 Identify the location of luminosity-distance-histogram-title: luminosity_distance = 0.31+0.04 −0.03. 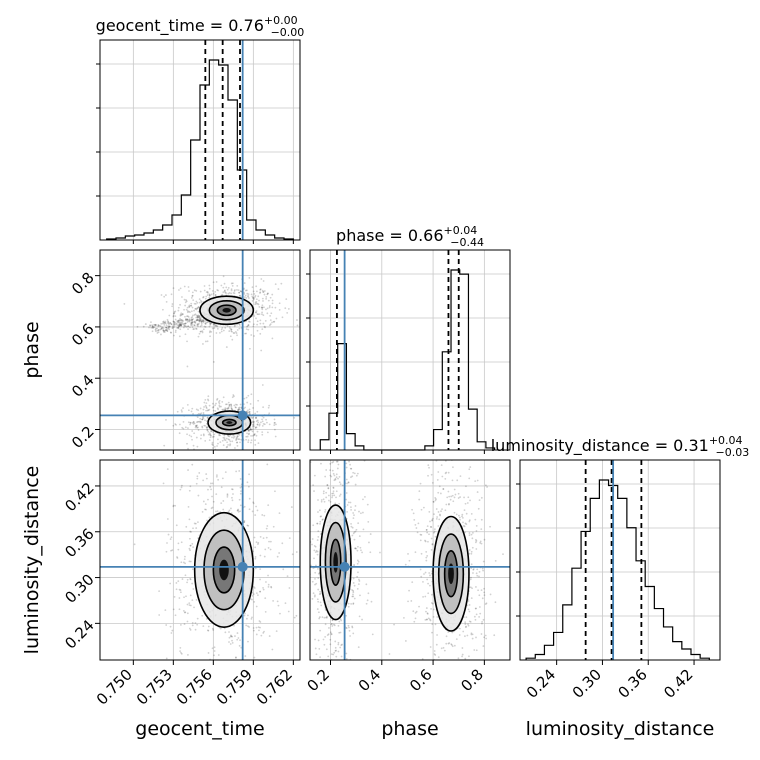
(620, 446).